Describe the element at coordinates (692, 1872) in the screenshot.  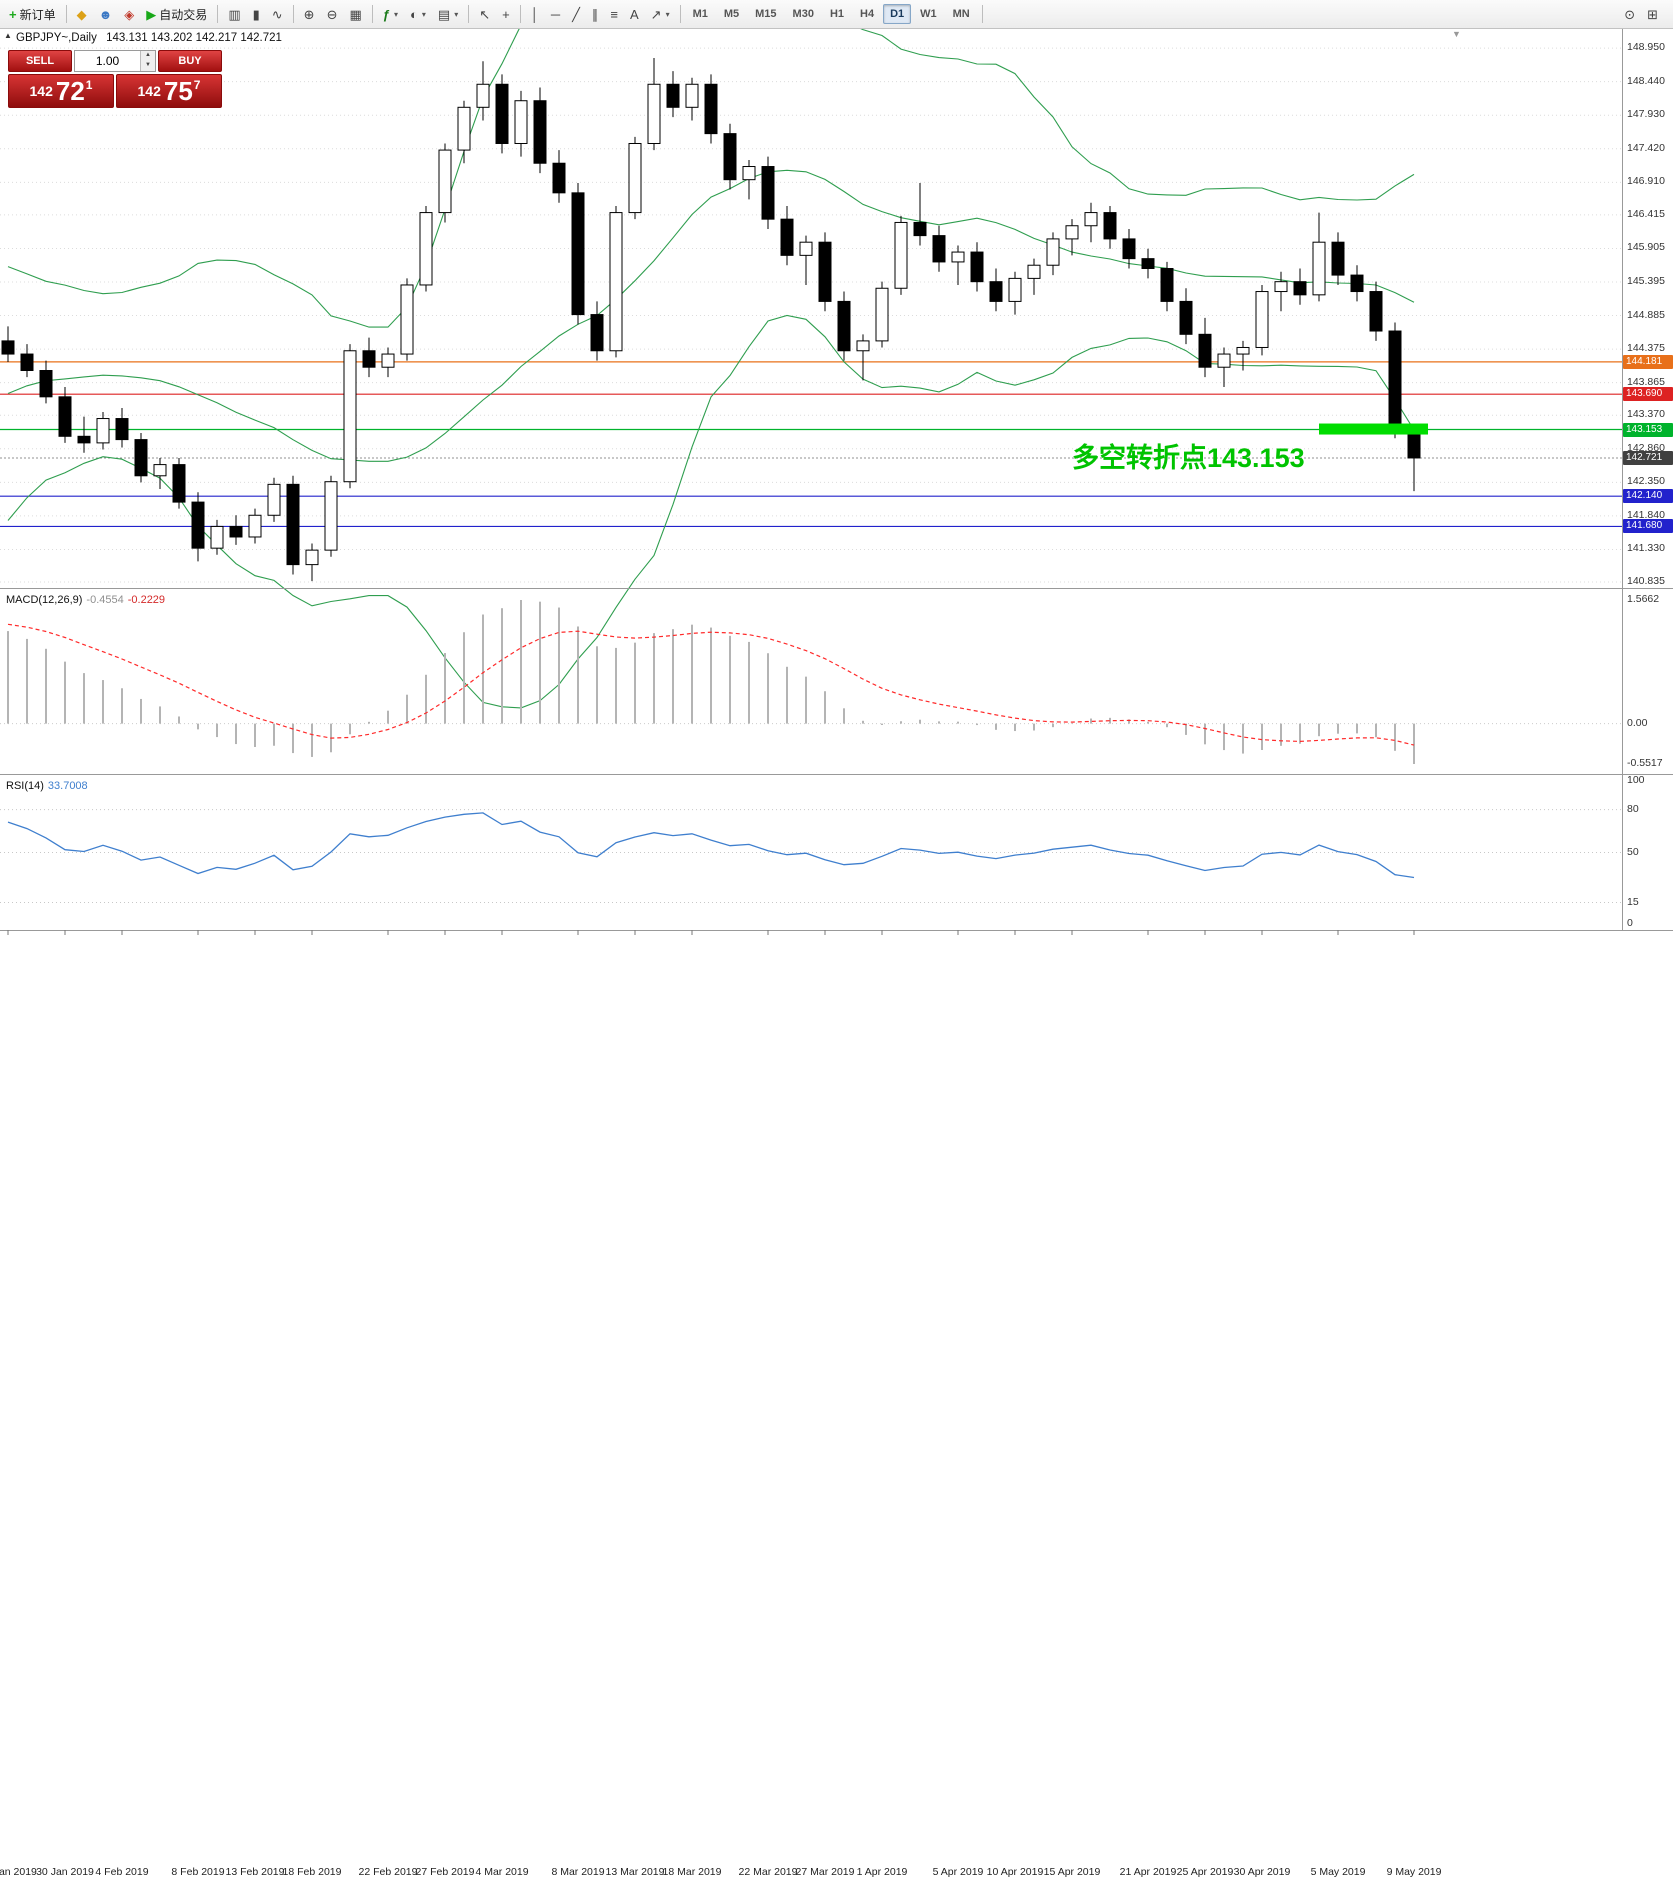
I see `date-axis-label: 18 Mar 2019` at that location.